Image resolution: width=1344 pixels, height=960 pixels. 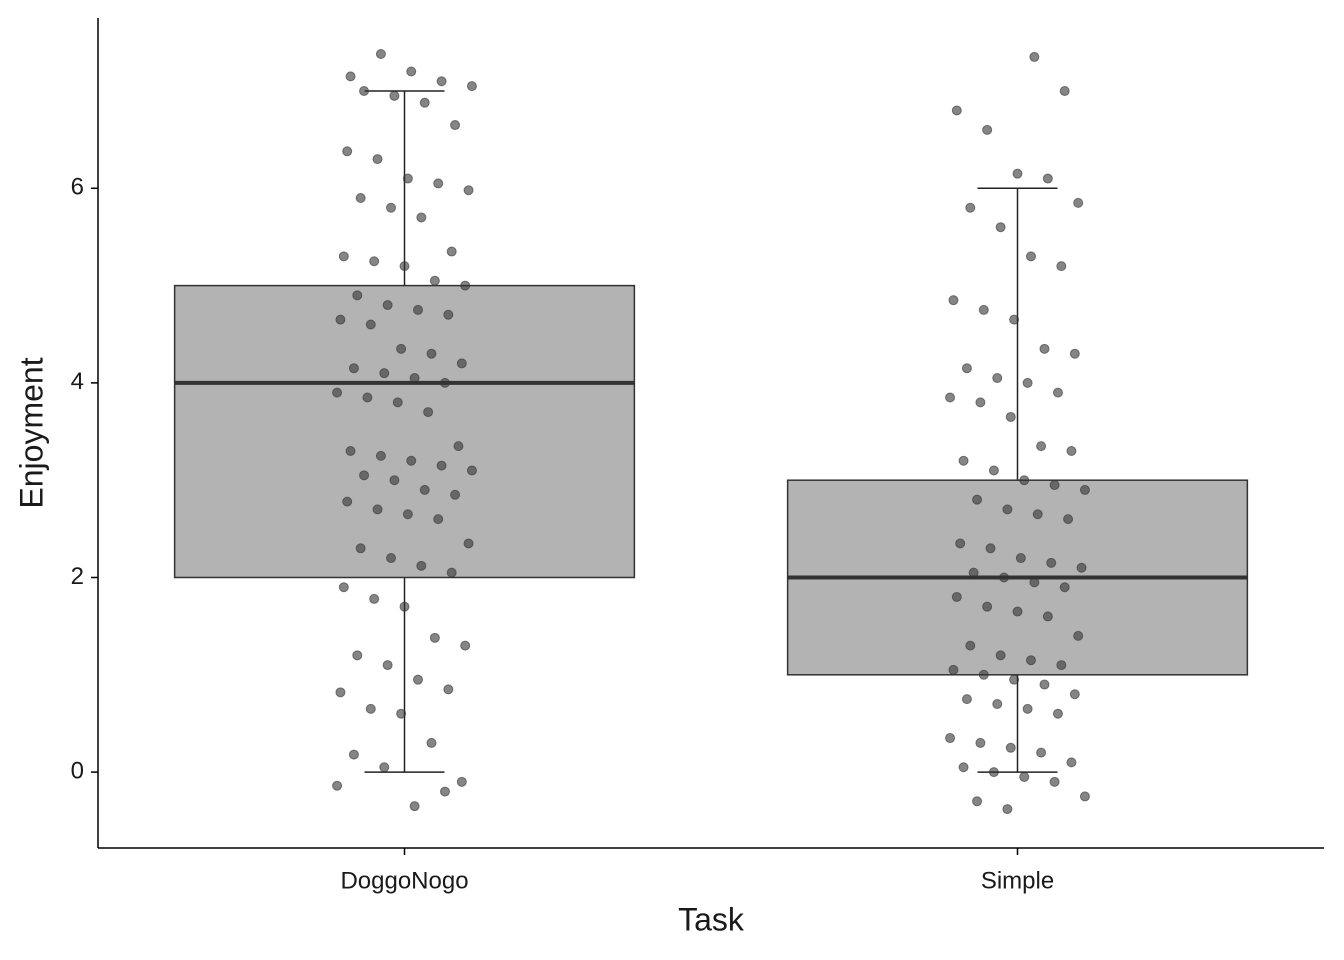 I want to click on x-axis-title: Task, so click(x=711, y=919).